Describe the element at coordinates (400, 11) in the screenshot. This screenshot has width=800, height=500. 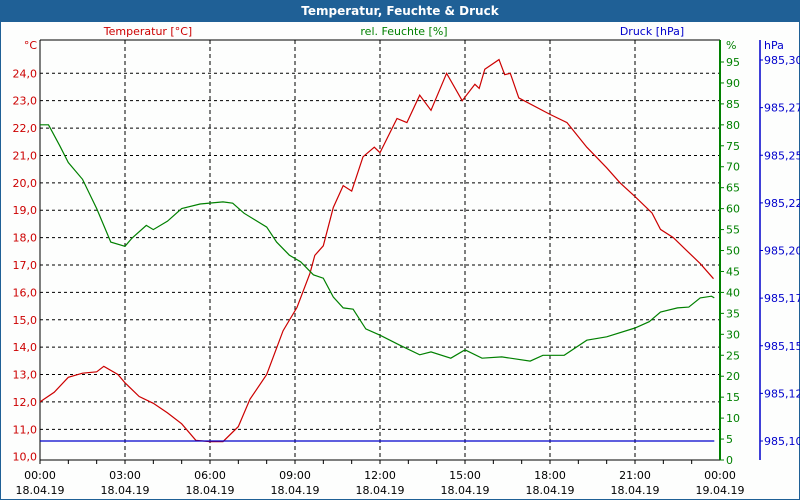
I see `window-title: Temperatur, Feuchte & Druck` at that location.